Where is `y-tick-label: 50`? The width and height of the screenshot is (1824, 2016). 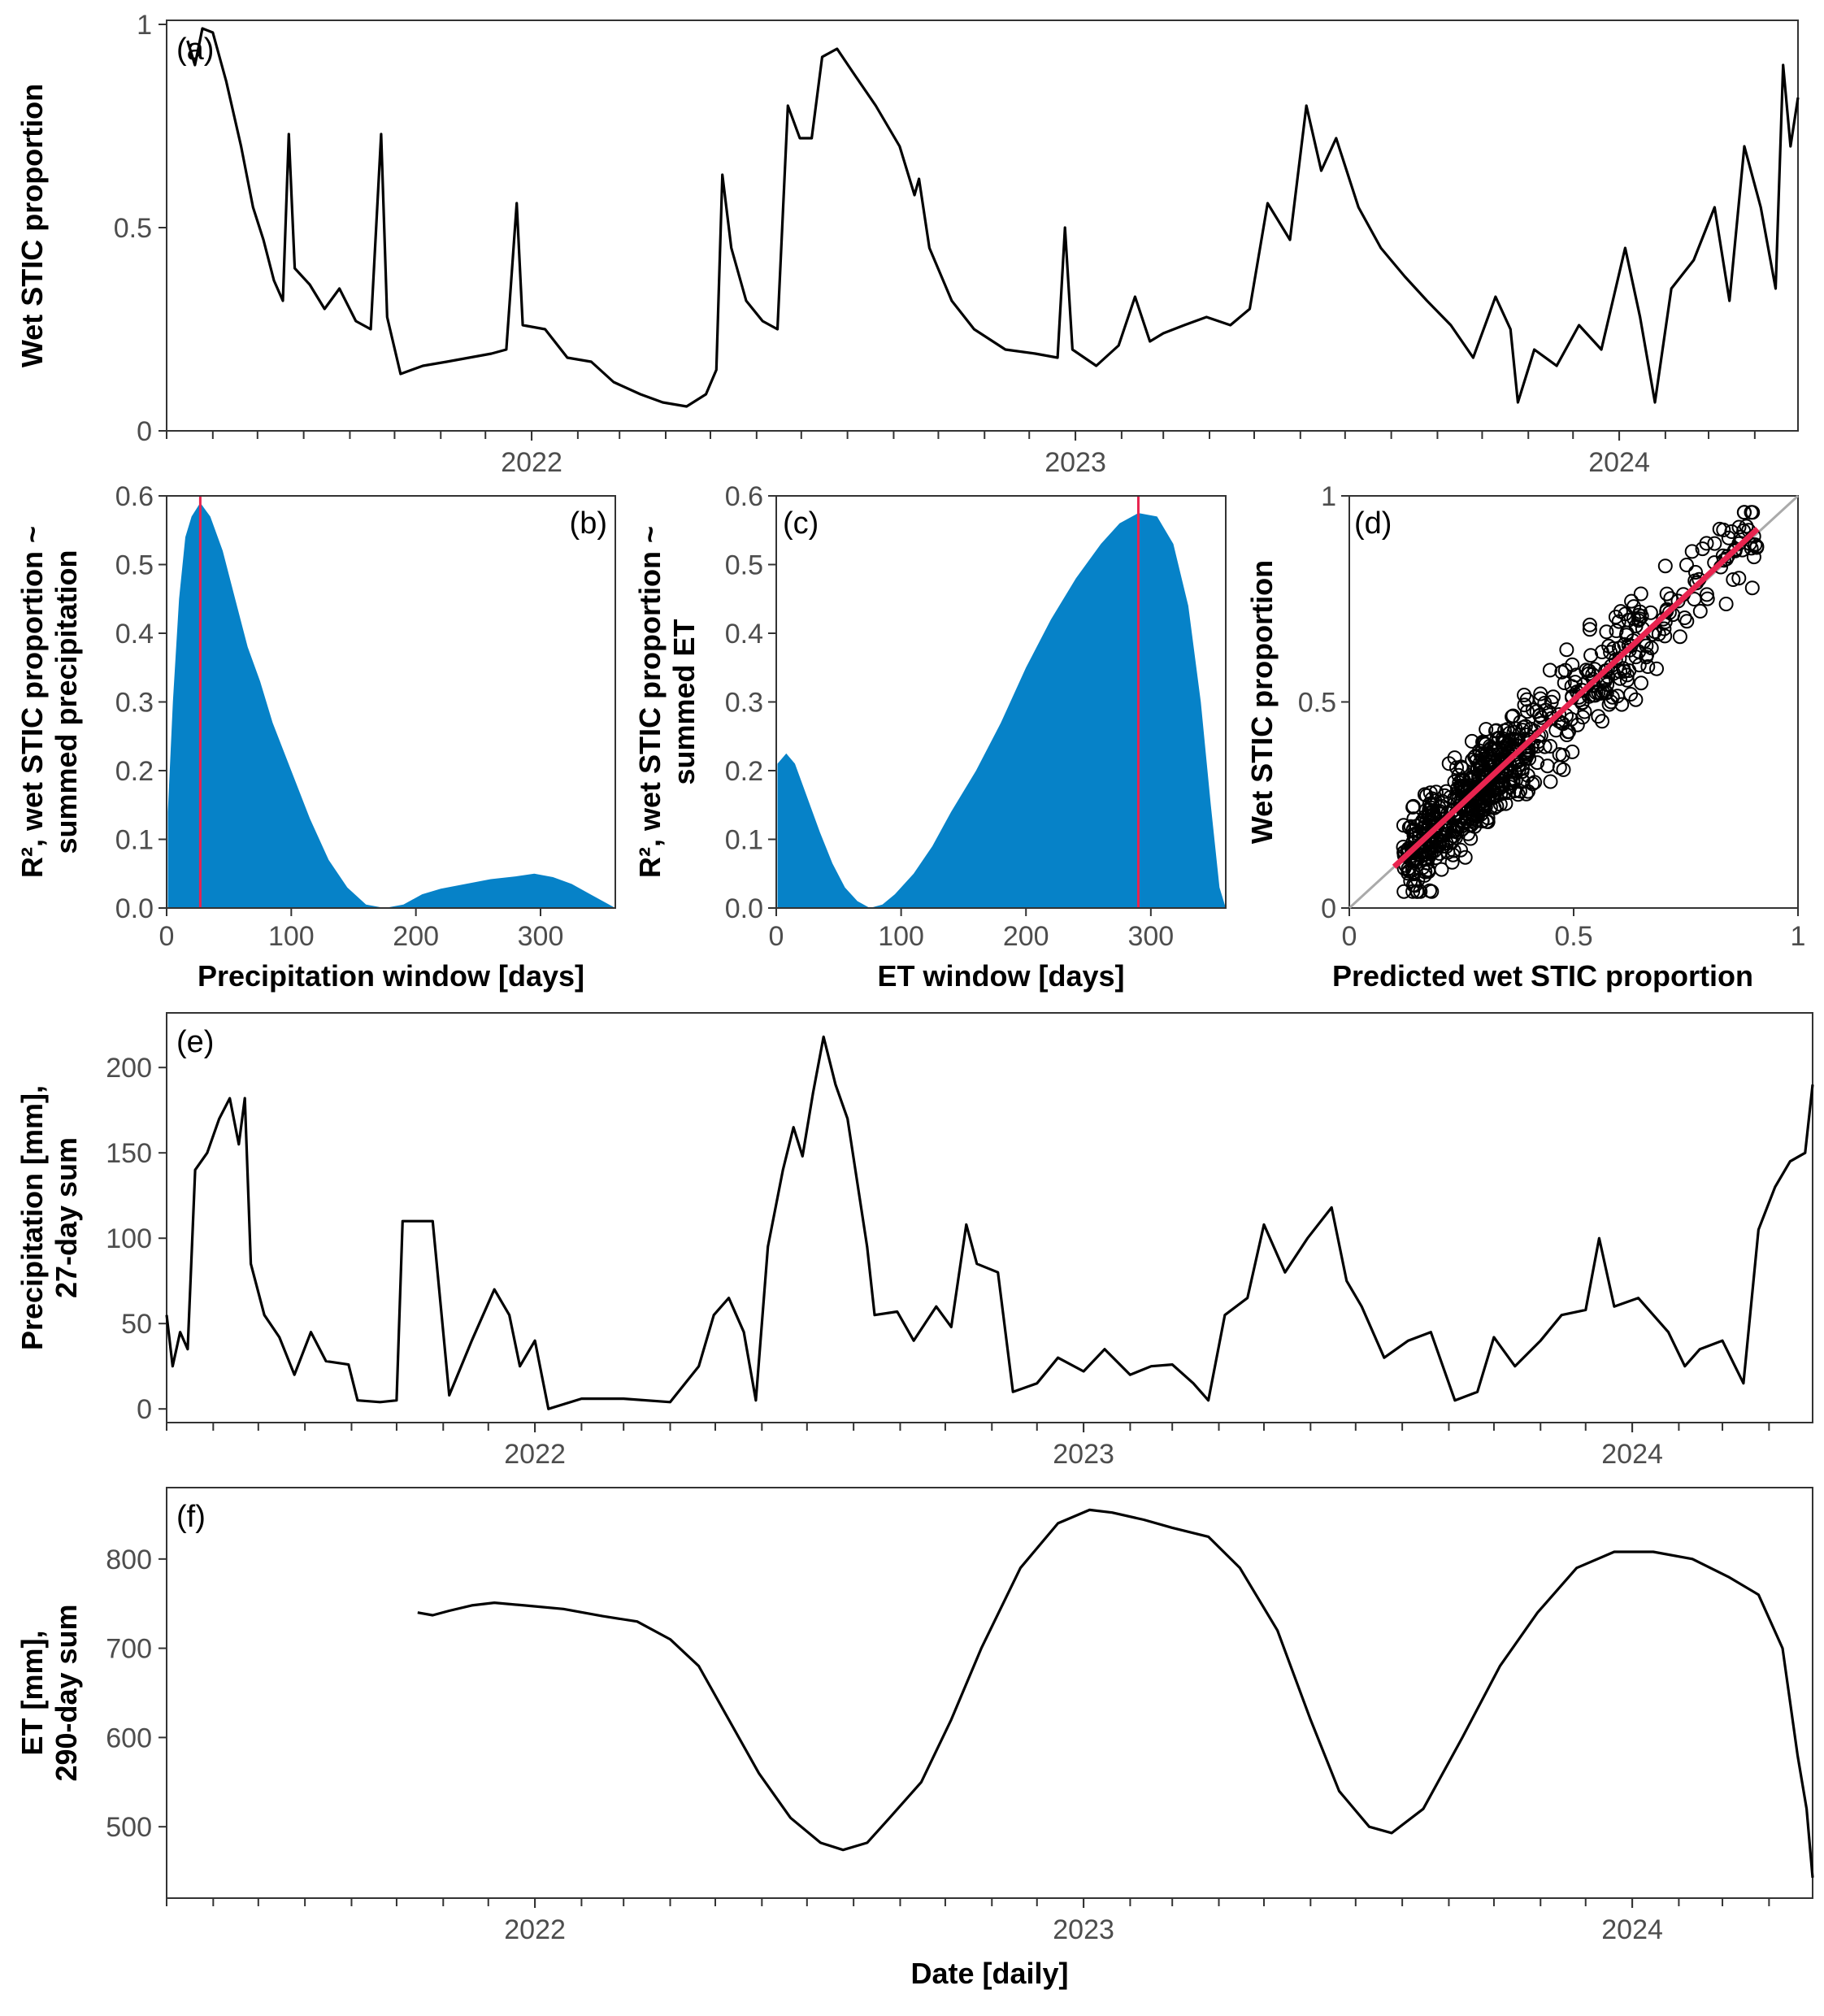
y-tick-label: 50 is located at coordinates (136, 1324).